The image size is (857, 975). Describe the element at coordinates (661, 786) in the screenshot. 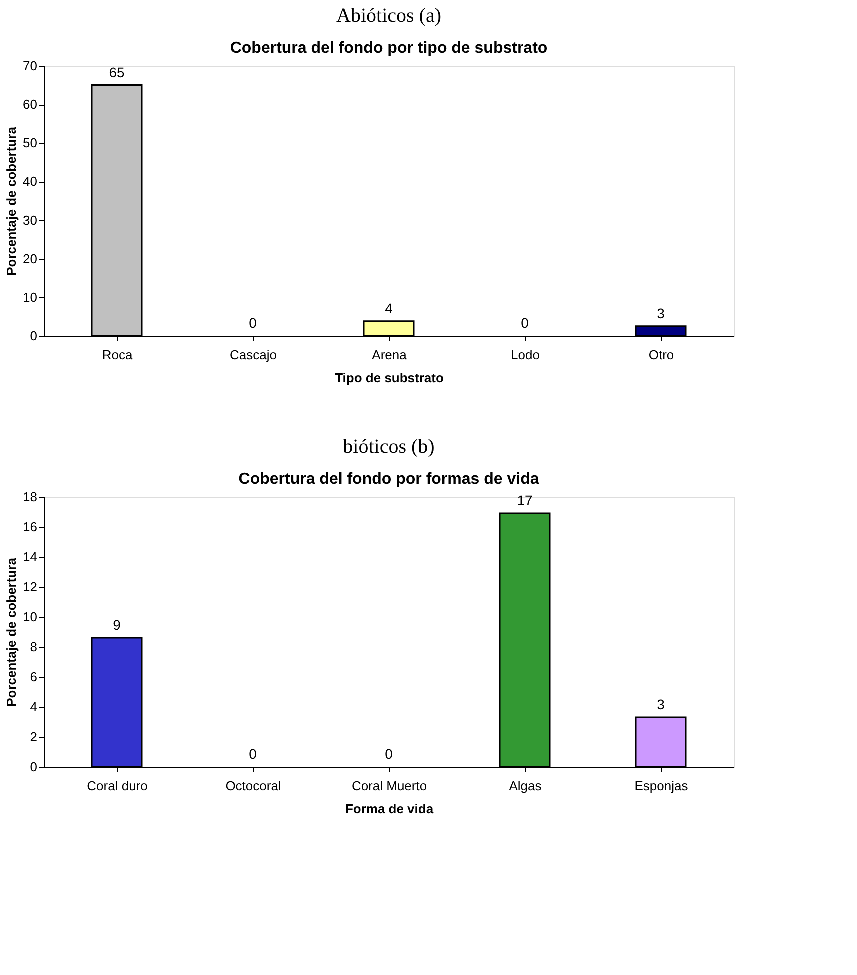

I see `x-tick-label: Esponjas` at that location.